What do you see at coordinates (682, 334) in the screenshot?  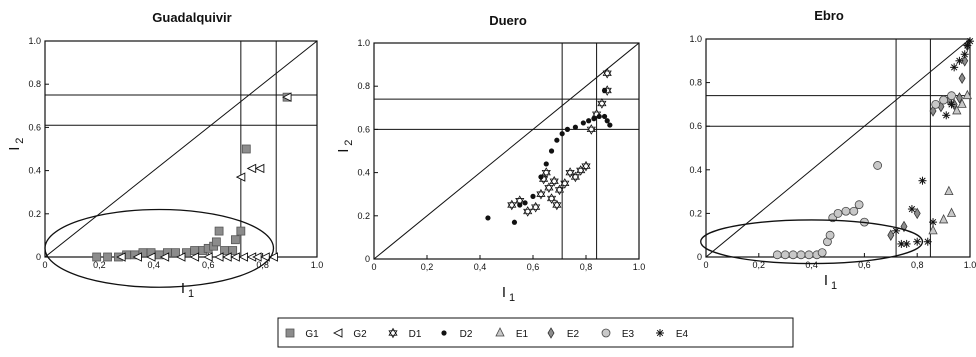 I see `legend-label: E4` at bounding box center [682, 334].